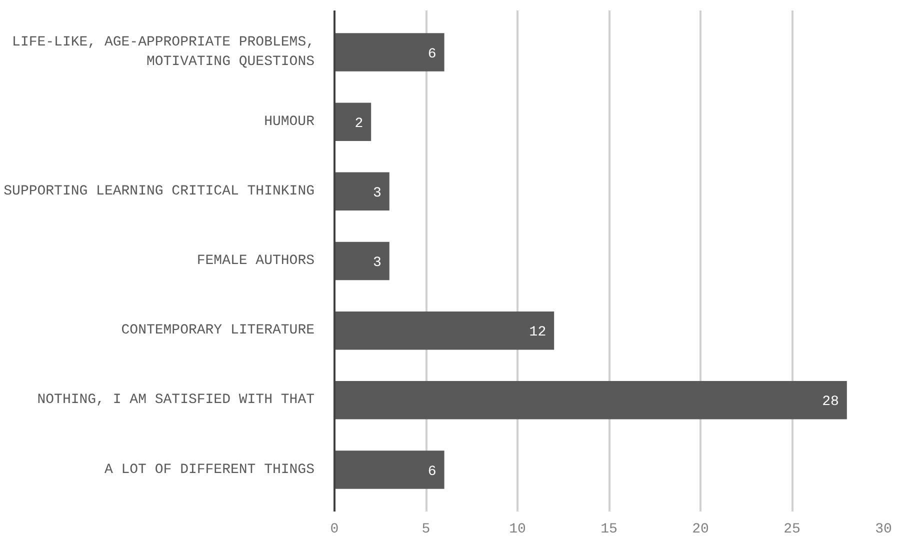 Image resolution: width=917 pixels, height=539 pixels. I want to click on y-tick-label: HUMOUR, so click(290, 122).